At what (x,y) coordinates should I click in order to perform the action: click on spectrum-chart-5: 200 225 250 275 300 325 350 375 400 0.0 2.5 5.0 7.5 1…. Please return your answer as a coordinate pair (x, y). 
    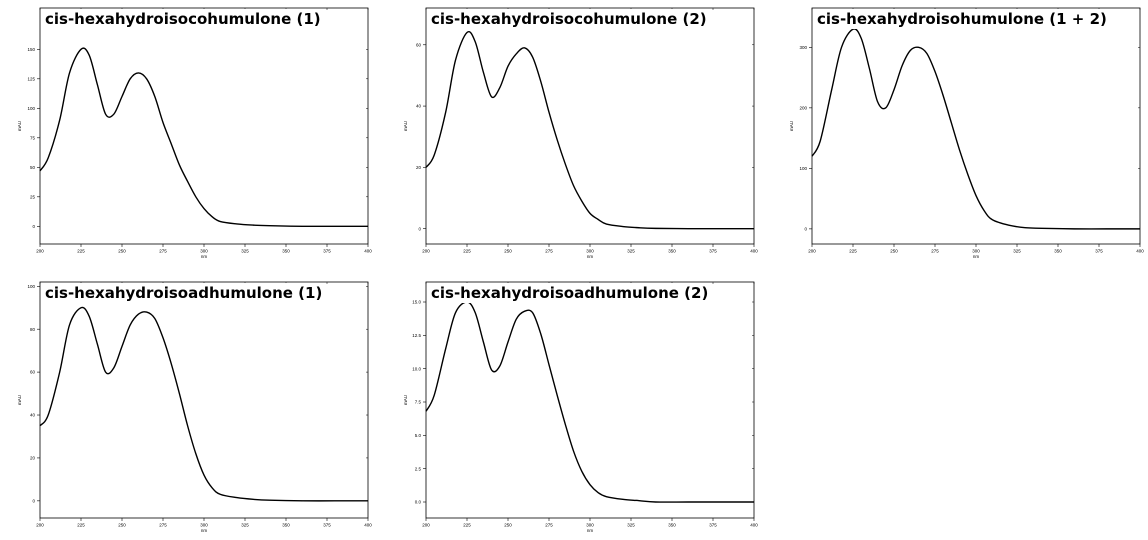
    Looking at the image, I should click on (580, 407).